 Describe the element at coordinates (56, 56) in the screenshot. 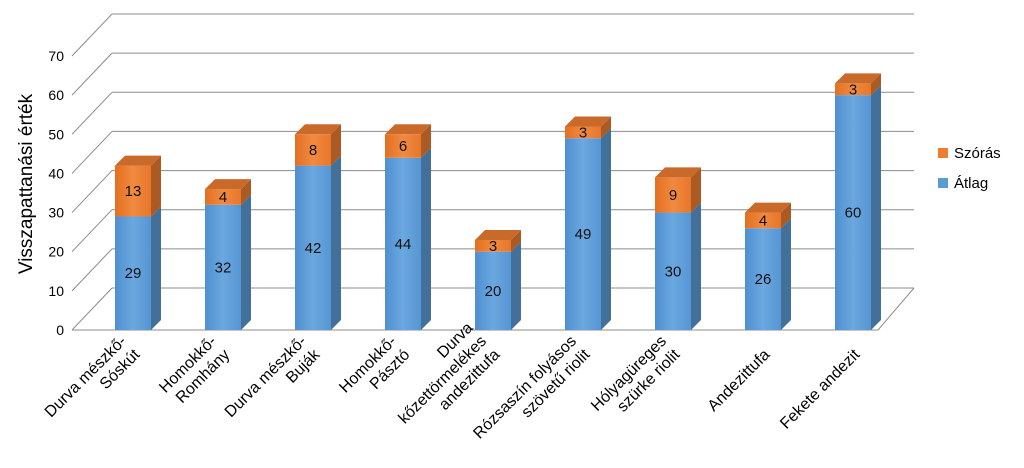

I see `y-tick-label: 70` at that location.